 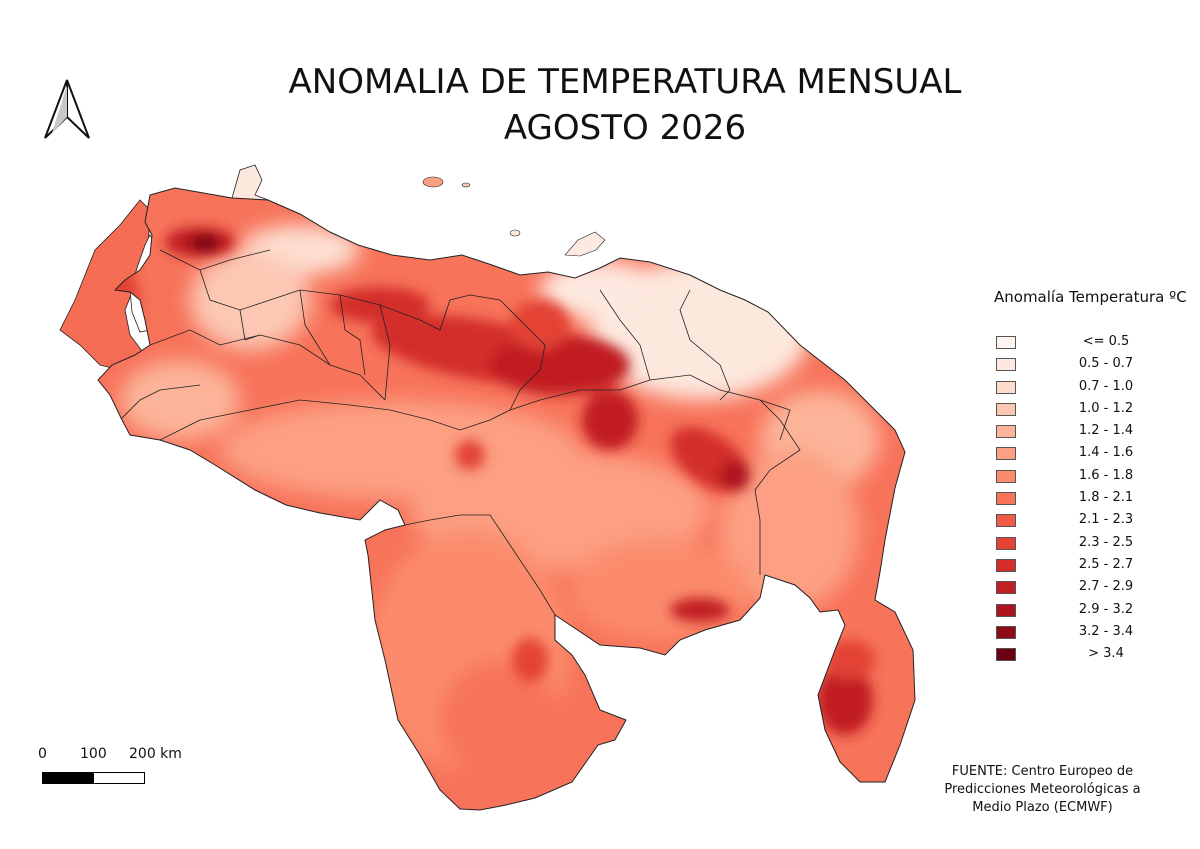 I want to click on legend-item: 3.2 - 3.4, so click(x=1094, y=635).